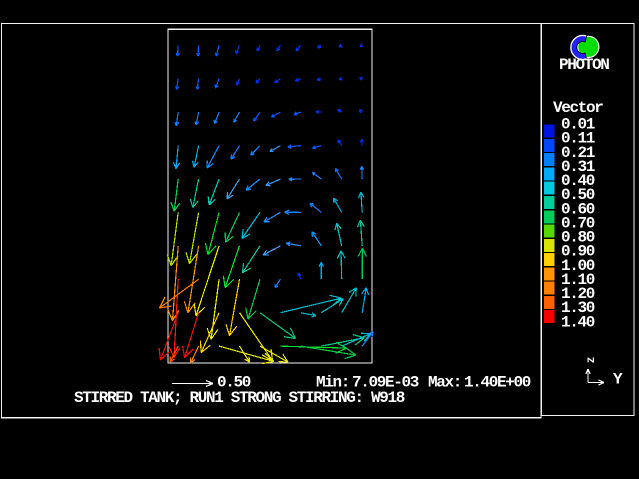 The image size is (639, 479). Describe the element at coordinates (578, 238) in the screenshot. I see `svg-text: 0.80` at that location.